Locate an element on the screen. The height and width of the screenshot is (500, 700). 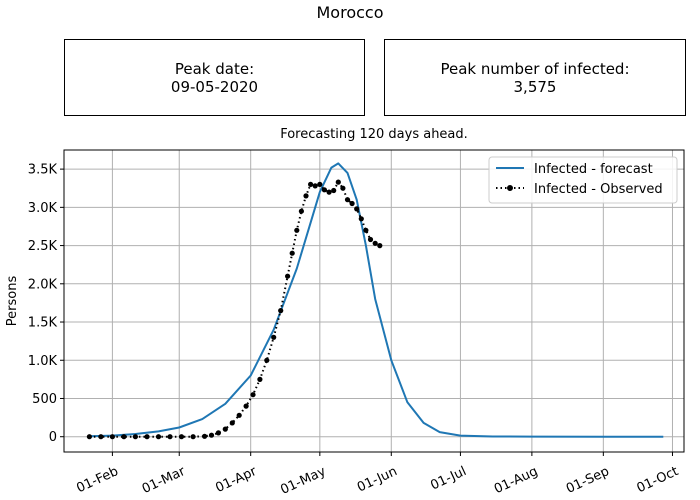
x-tick-label: 01-Mar is located at coordinates (164, 480).